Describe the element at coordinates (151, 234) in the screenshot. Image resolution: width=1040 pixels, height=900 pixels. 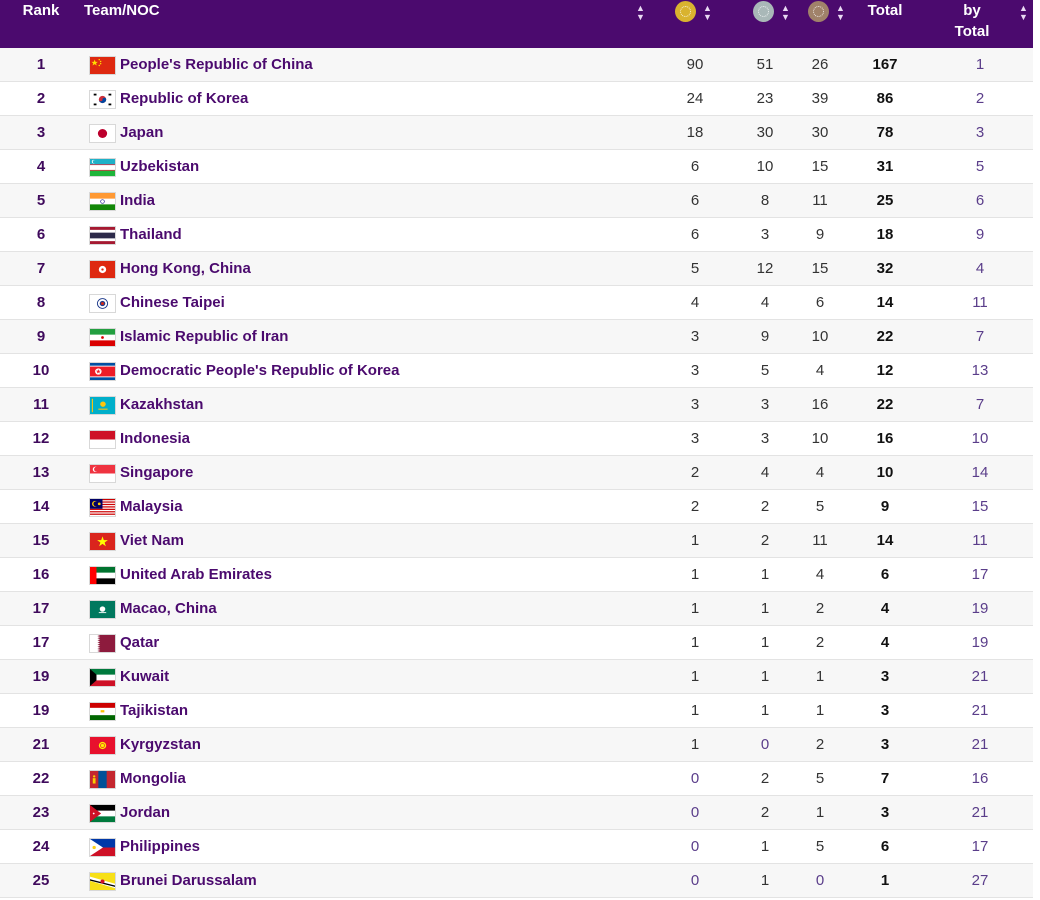
I see `team-link: Thailand` at that location.